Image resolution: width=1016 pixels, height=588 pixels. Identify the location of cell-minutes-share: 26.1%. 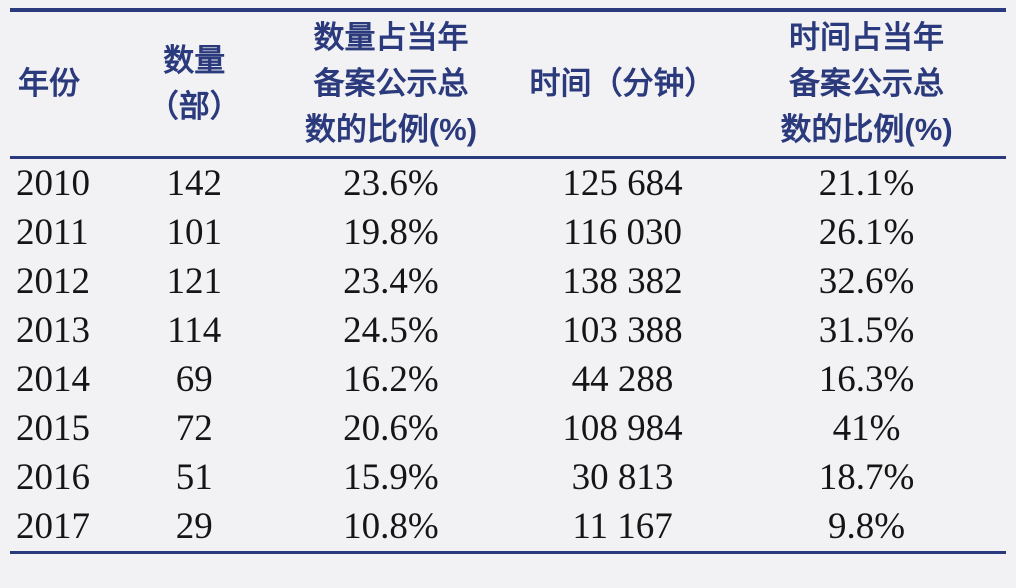
(866, 232).